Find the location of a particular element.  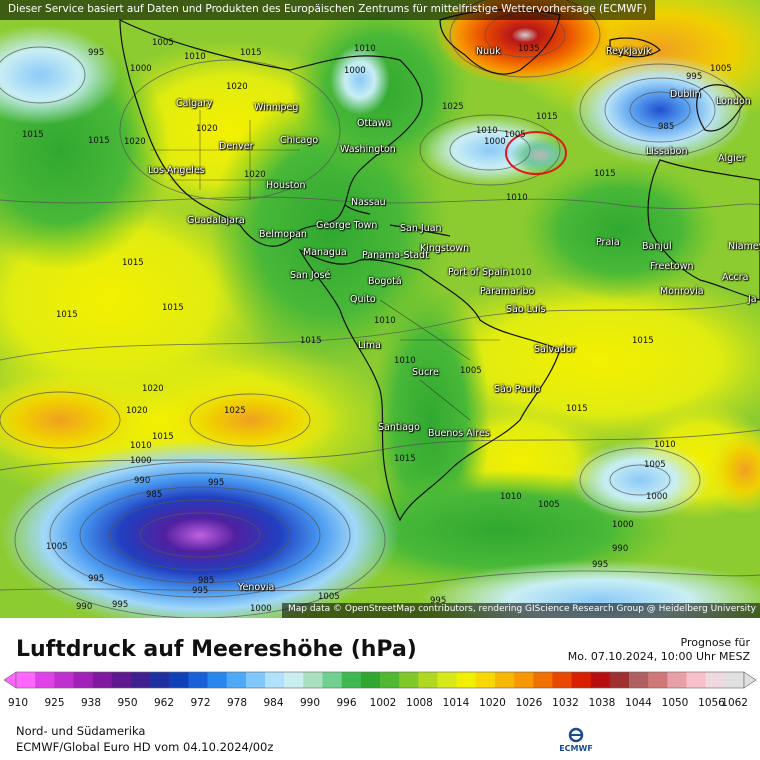

city-label: Managua is located at coordinates (325, 252).